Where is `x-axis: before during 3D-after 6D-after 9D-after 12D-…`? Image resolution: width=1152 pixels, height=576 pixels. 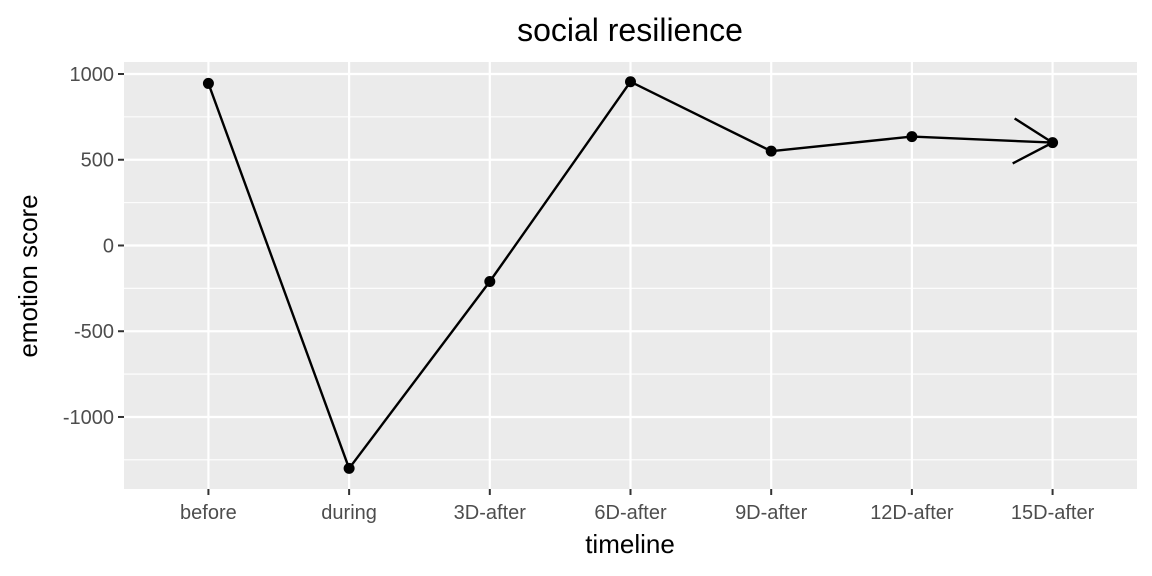 x-axis: before during 3D-after 6D-after 9D-after 12D-… is located at coordinates (637, 506).